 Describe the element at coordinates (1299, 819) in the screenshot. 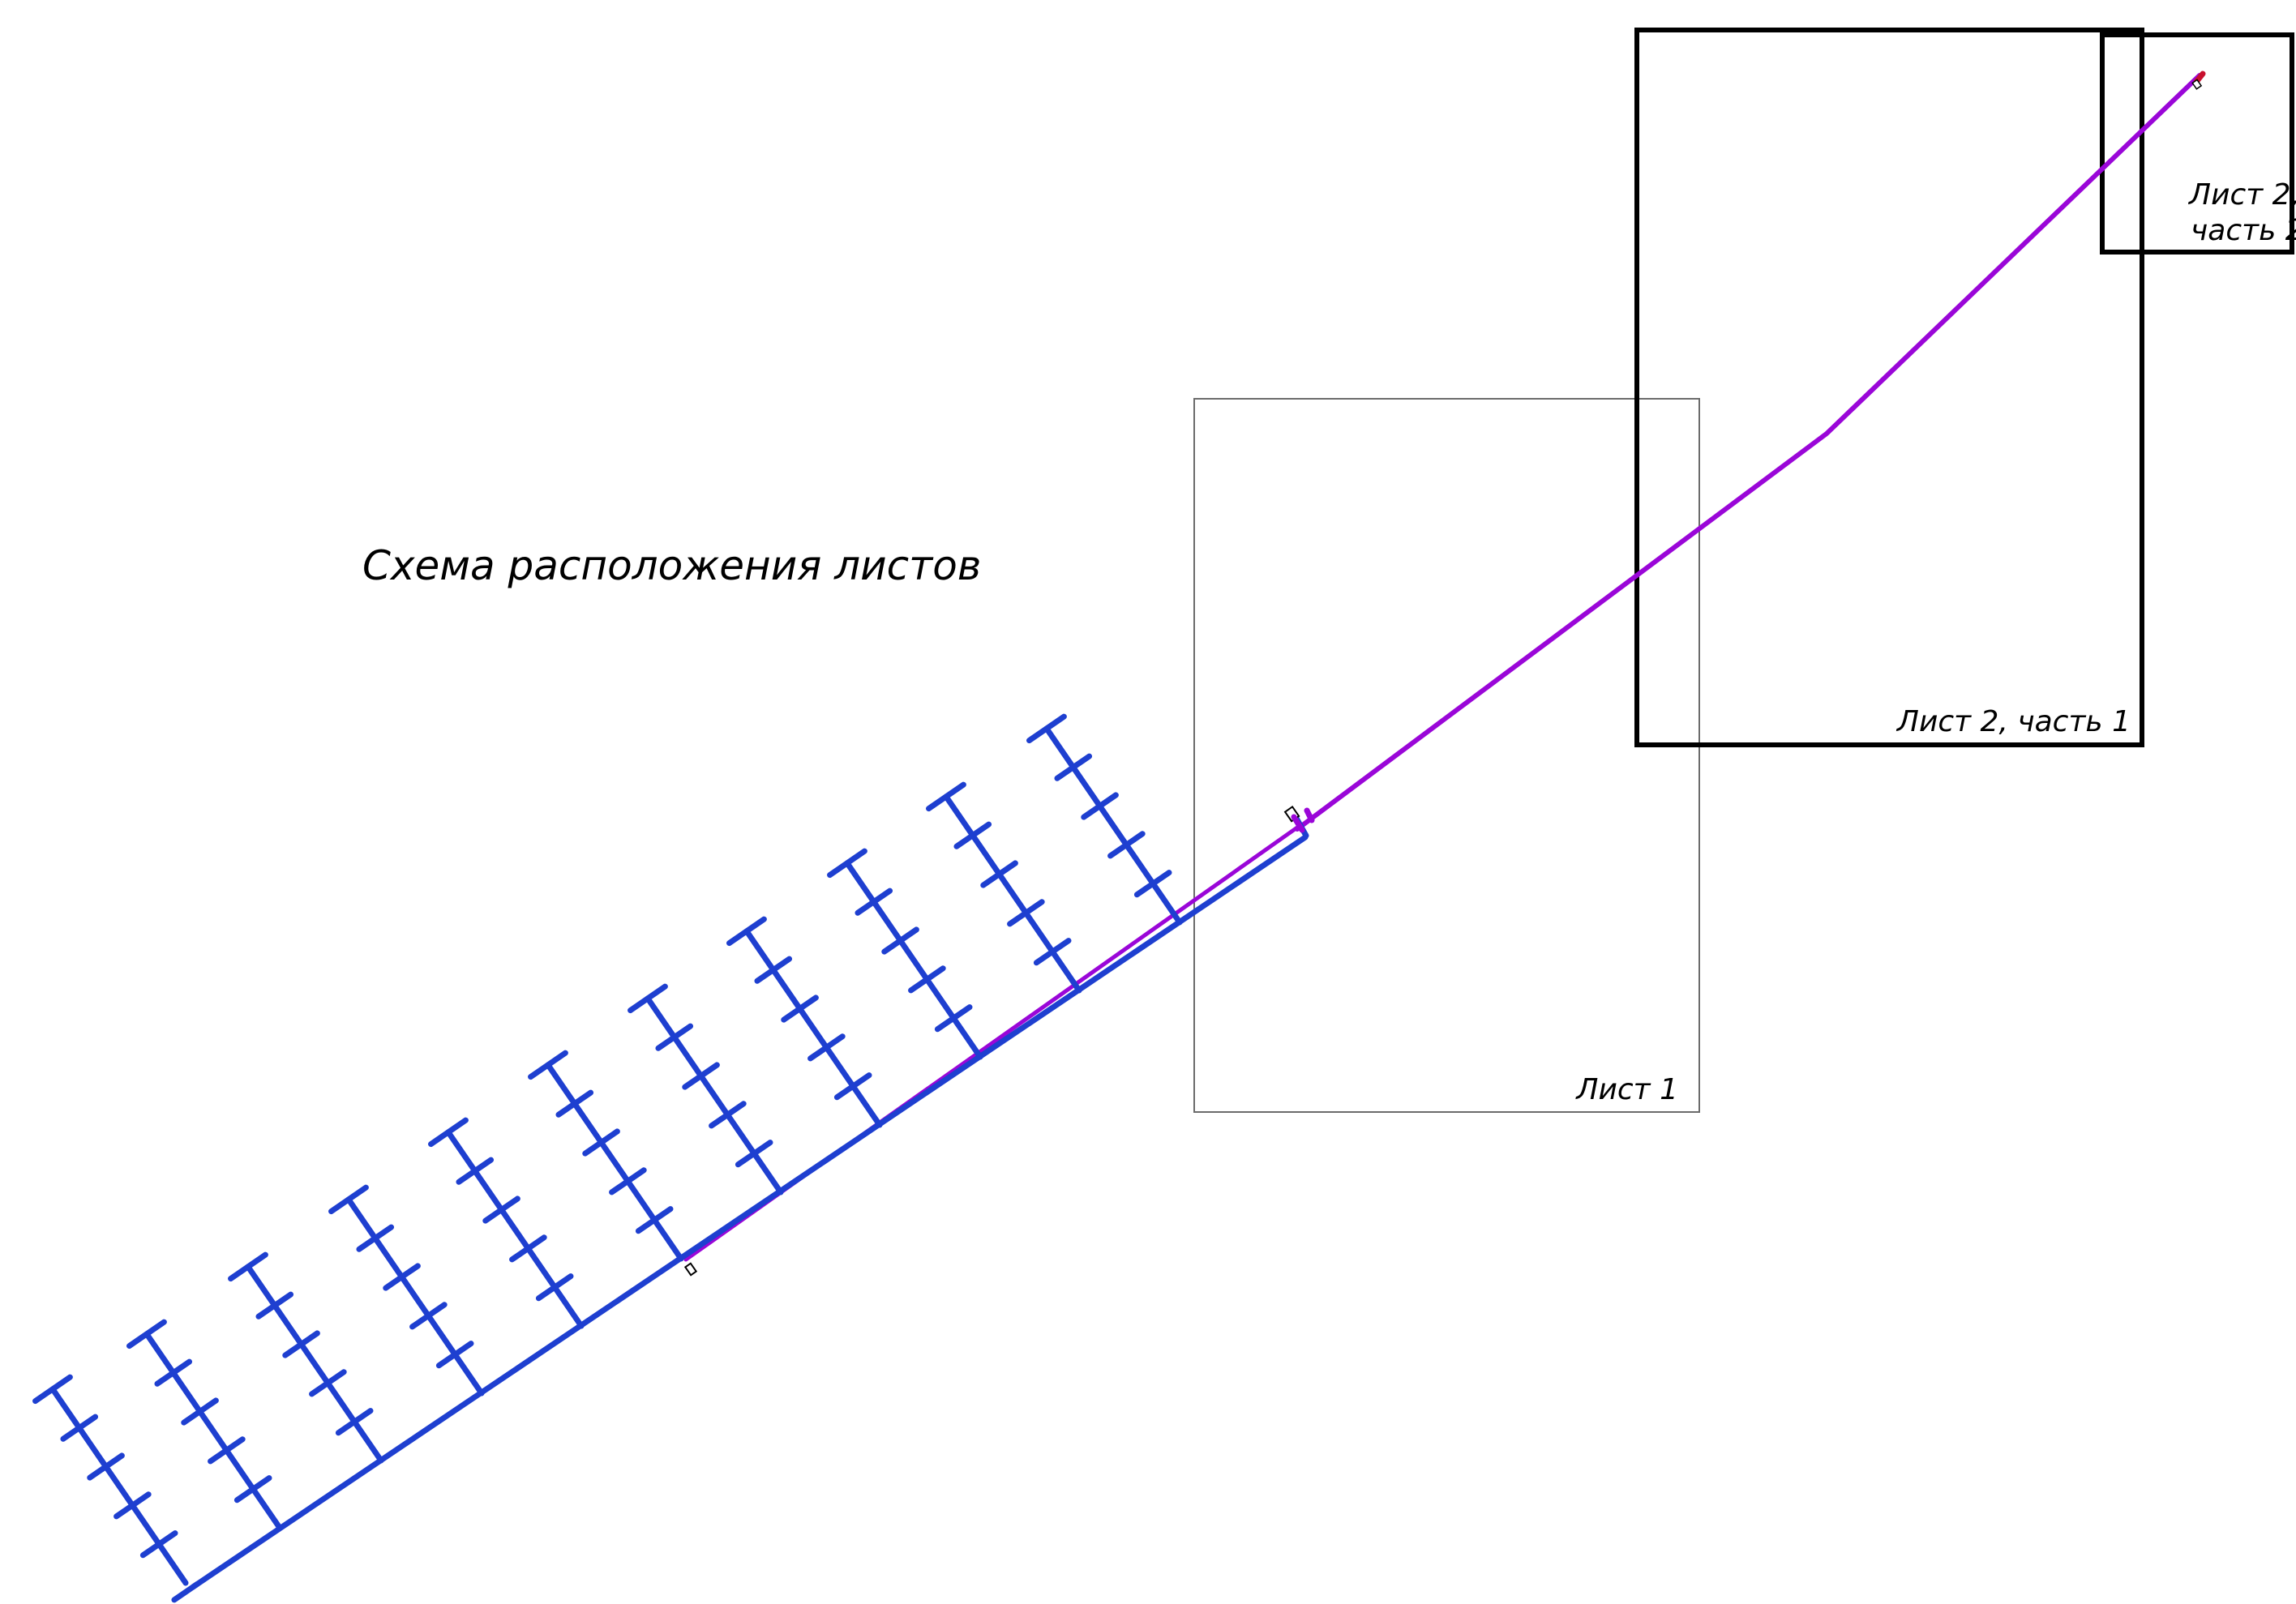

I see `valve-marker-start` at that location.